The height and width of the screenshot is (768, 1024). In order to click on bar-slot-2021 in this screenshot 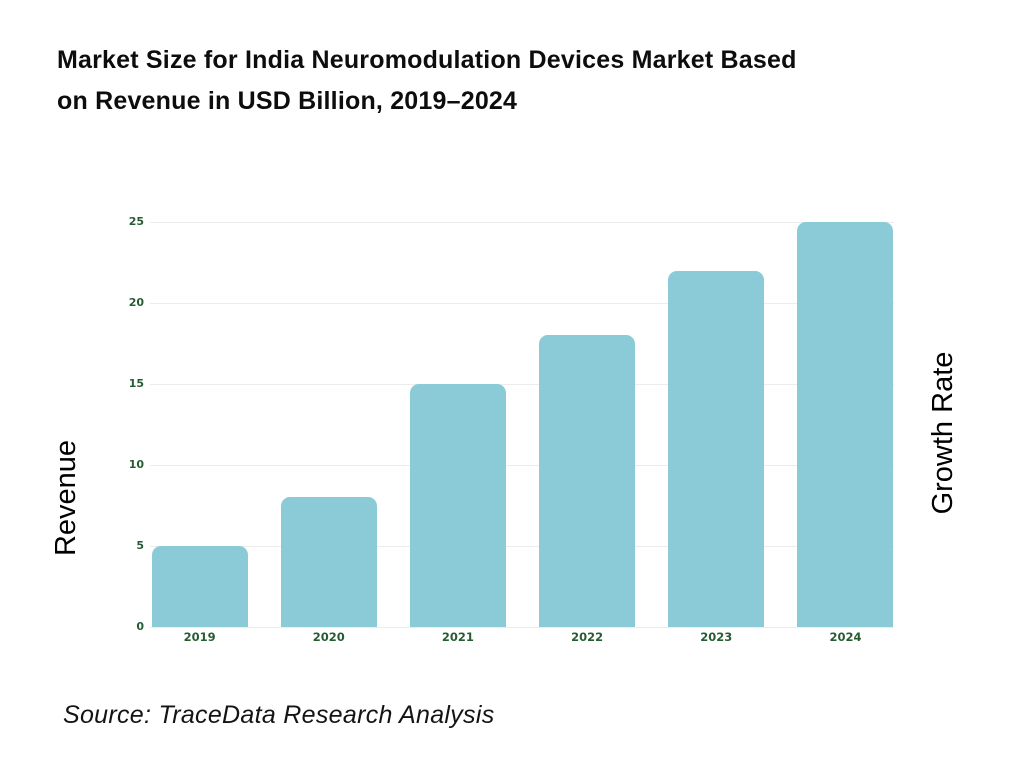, I will do `click(457, 424)`.